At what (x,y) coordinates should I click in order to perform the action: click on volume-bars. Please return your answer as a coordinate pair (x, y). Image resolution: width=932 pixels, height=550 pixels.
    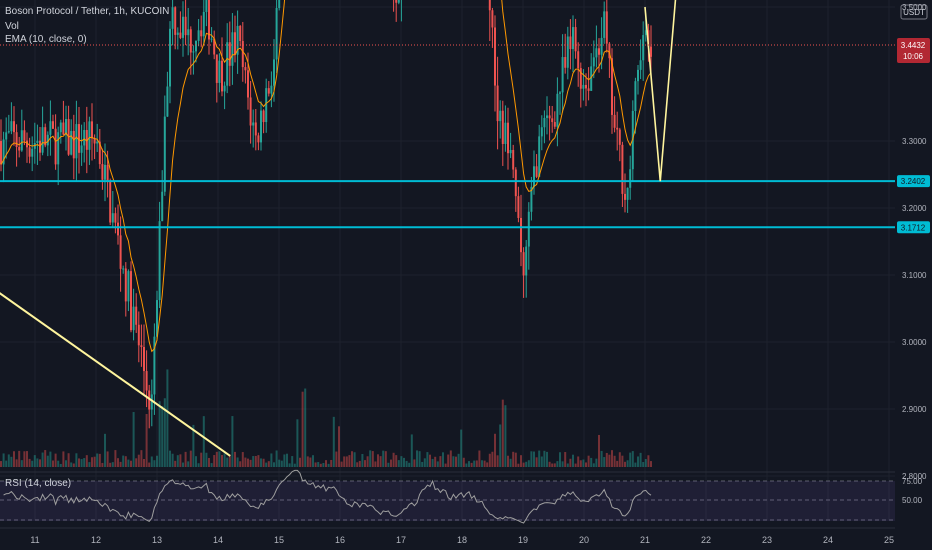
    Looking at the image, I should click on (326, 418).